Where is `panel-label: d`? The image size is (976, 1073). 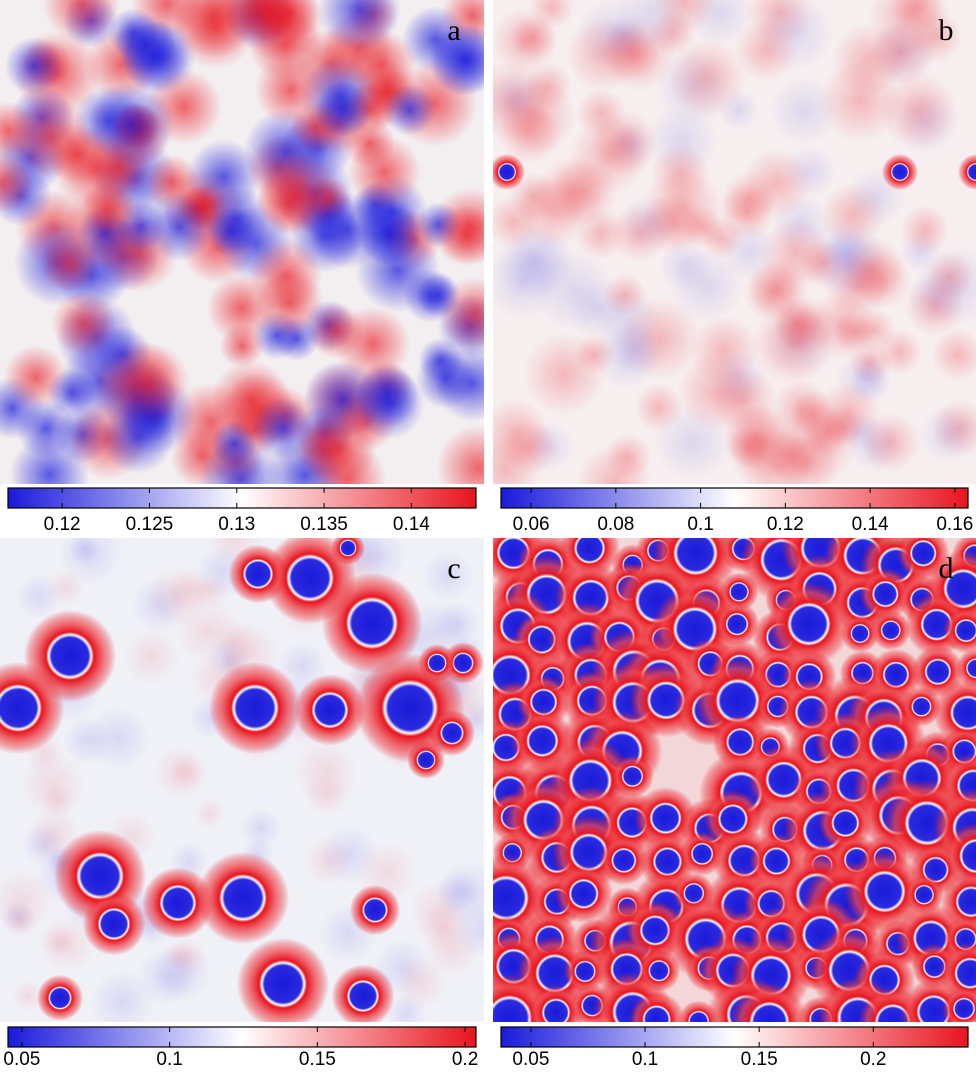 panel-label: d is located at coordinates (946, 568).